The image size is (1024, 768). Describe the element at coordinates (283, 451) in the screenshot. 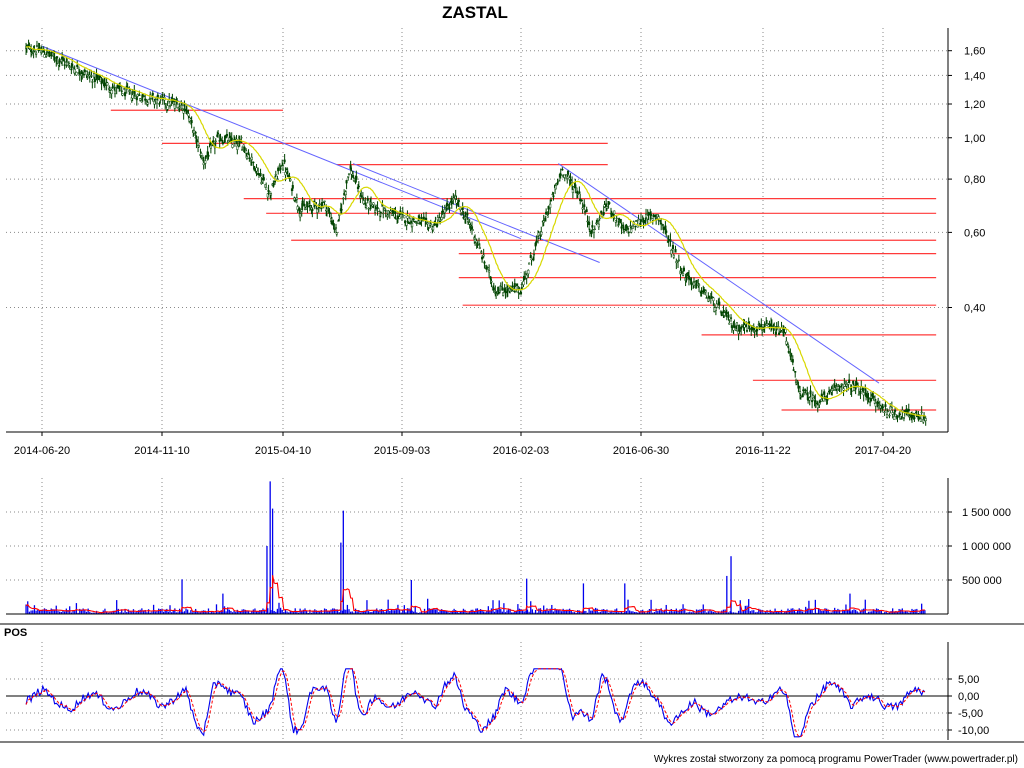

I see `x-tick-label: 2015-04-10` at that location.